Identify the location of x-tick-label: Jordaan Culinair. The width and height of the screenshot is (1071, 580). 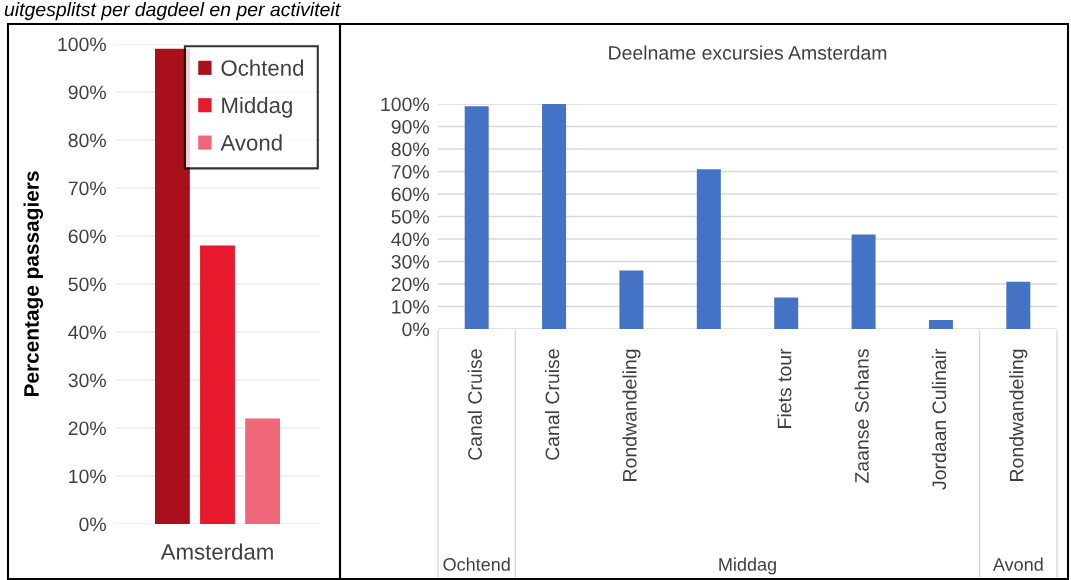
(939, 419).